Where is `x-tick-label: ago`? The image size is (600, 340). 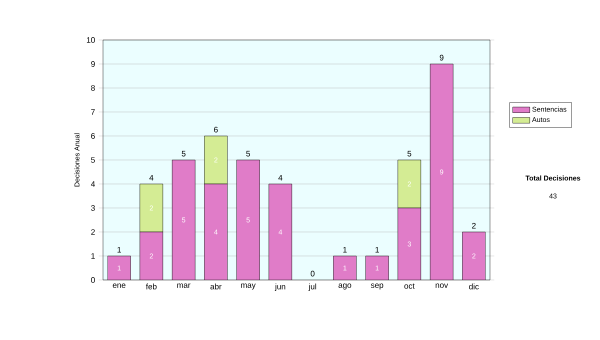
x-tick-label: ago is located at coordinates (345, 287).